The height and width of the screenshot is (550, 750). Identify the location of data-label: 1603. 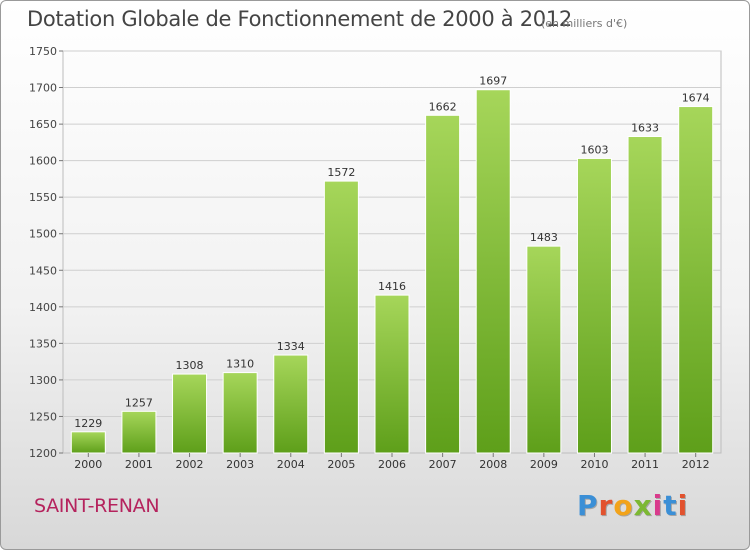
(594, 149).